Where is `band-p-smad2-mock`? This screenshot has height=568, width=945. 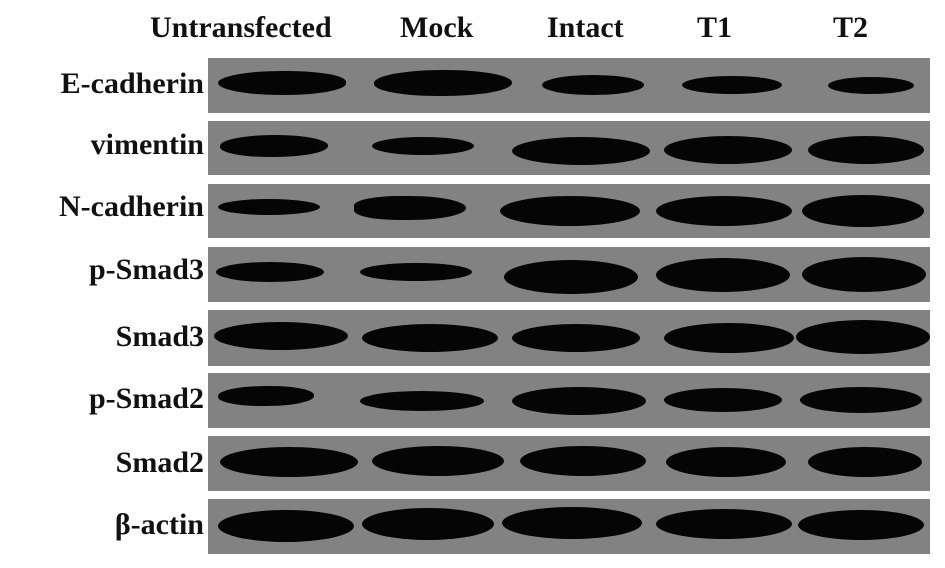
band-p-smad2-mock is located at coordinates (422, 401).